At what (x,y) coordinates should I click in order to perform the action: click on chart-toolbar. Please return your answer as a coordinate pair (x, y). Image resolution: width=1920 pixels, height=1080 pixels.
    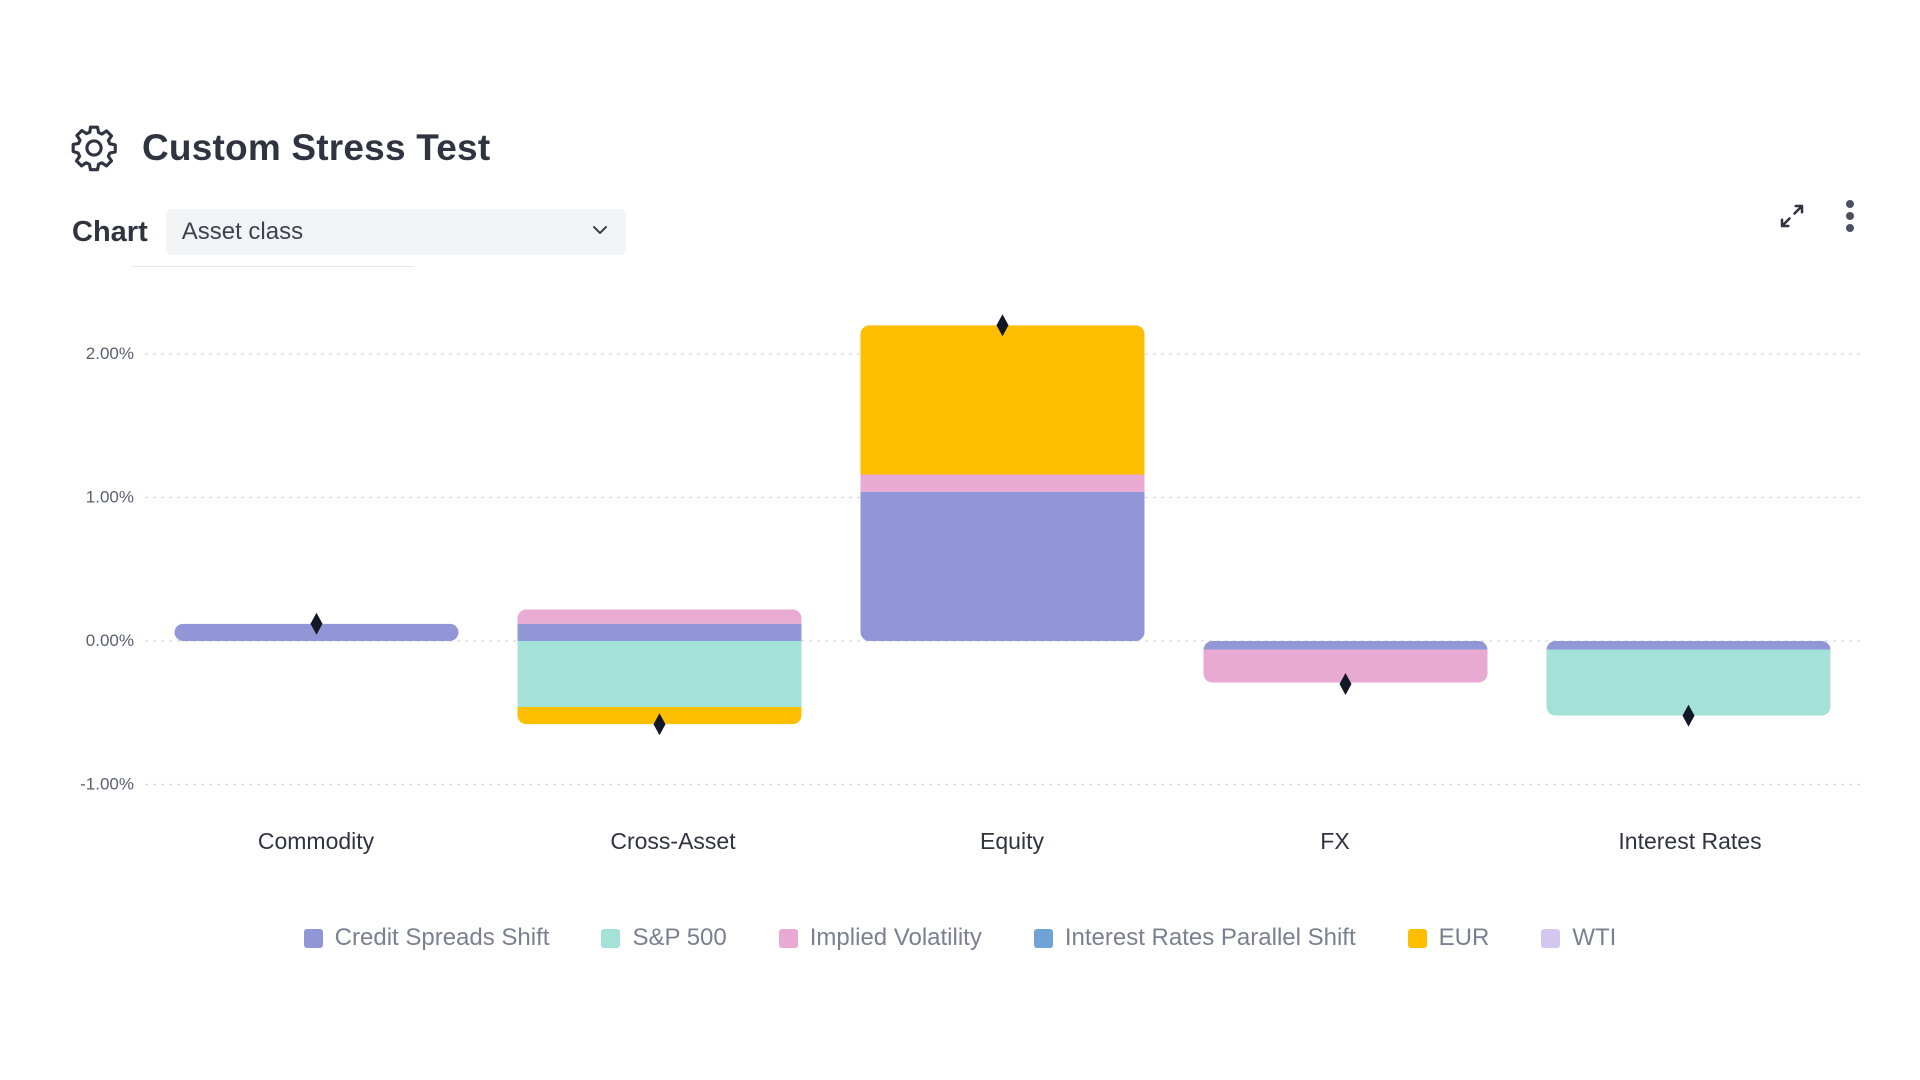
    Looking at the image, I should click on (1810, 216).